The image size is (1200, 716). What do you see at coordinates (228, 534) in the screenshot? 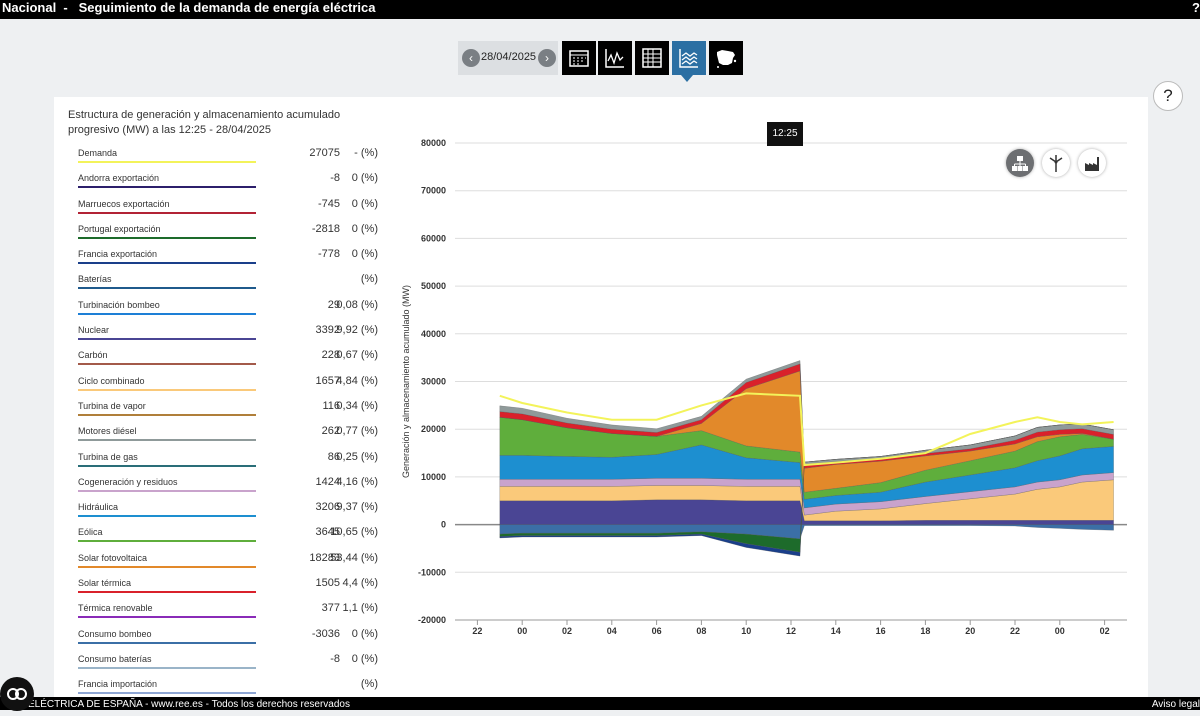
I see `legend-row: Eólica 3645 10,65 (%)` at bounding box center [228, 534].